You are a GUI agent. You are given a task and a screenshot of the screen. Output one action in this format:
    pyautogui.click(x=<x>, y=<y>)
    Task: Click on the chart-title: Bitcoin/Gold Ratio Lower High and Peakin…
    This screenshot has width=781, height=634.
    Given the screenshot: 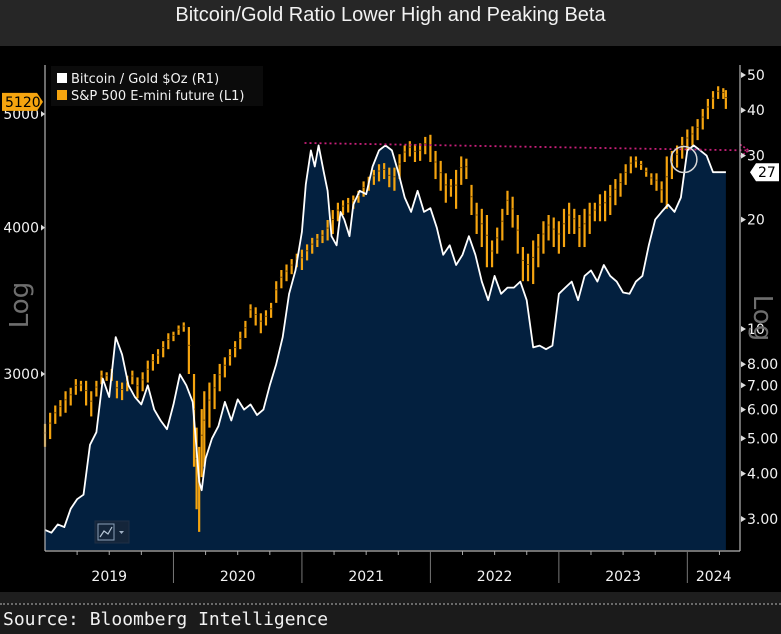 What is the action you would take?
    pyautogui.click(x=390, y=15)
    